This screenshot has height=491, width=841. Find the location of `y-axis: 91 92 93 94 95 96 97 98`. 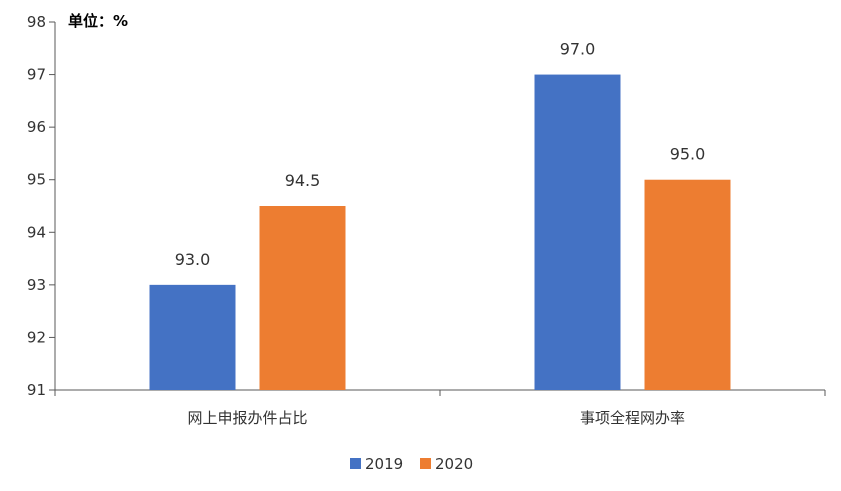

y-axis: 91 92 93 94 95 96 97 98 is located at coordinates (41, 206).